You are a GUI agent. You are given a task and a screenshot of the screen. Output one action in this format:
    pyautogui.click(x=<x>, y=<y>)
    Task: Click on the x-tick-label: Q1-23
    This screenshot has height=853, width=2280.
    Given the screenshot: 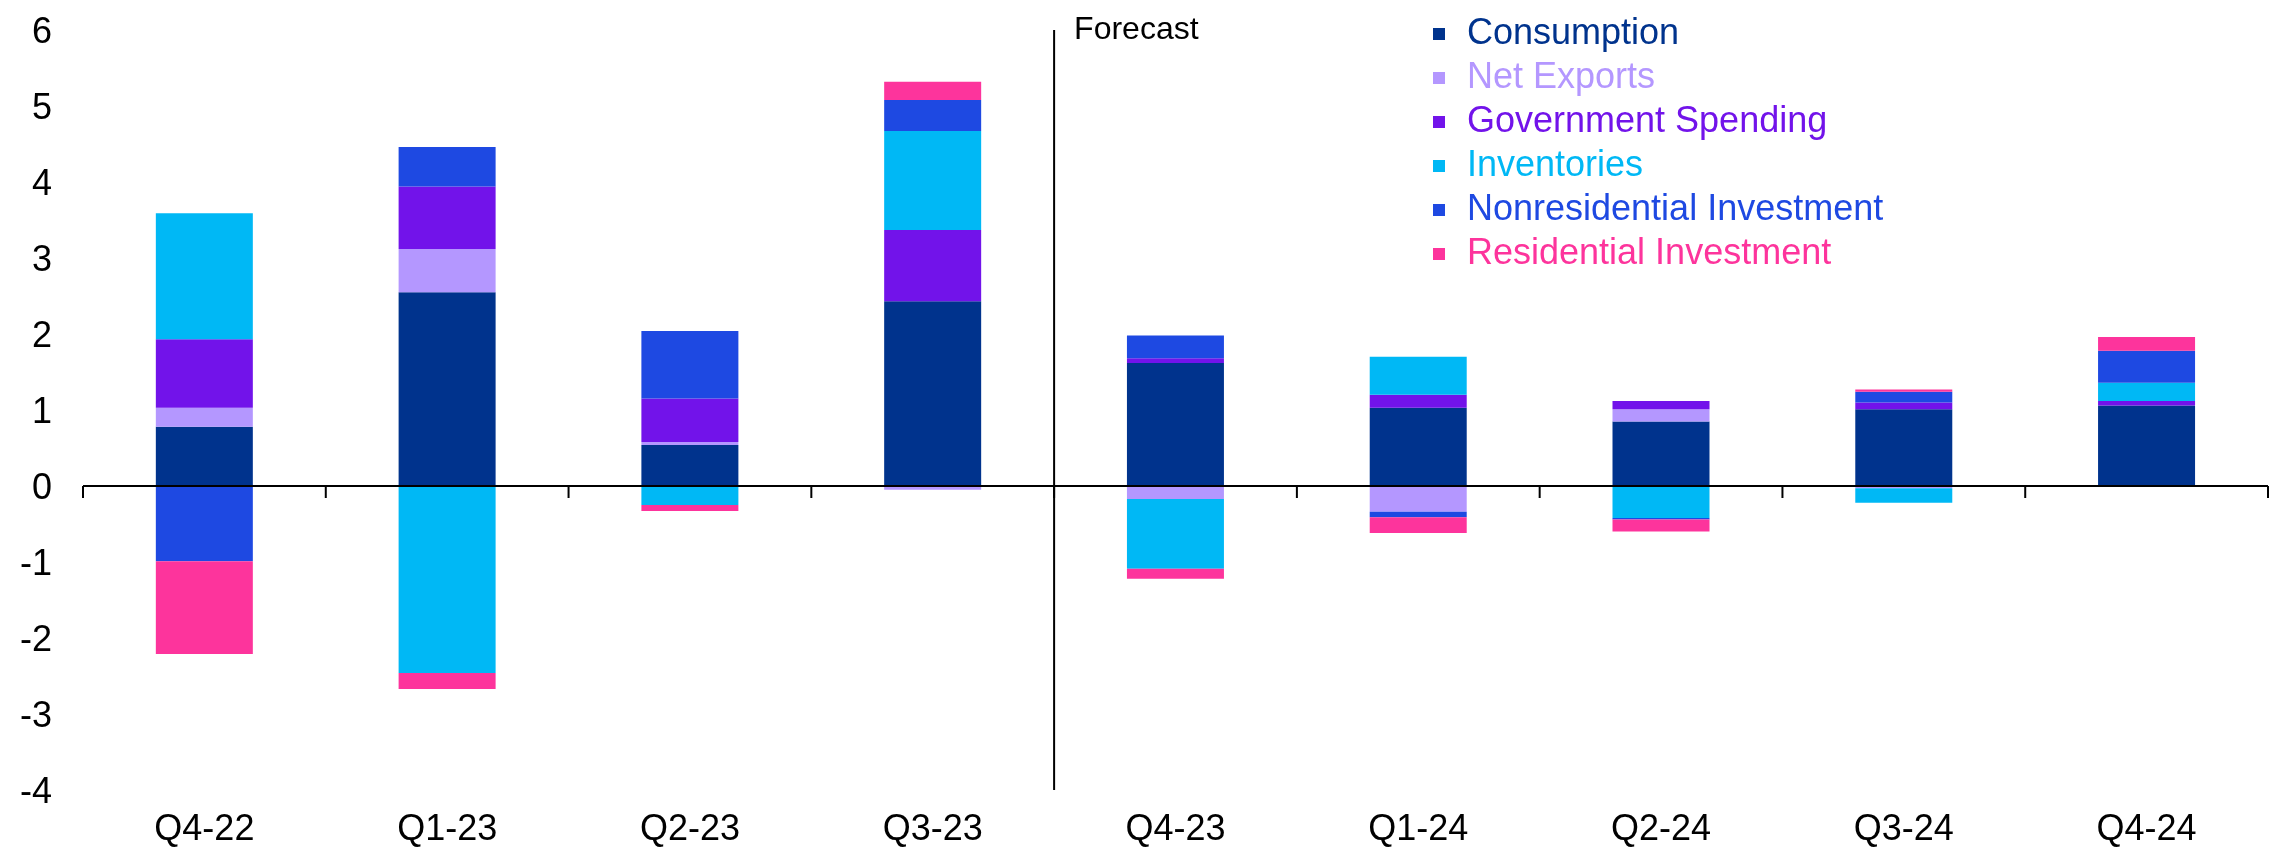 What is the action you would take?
    pyautogui.click(x=447, y=827)
    